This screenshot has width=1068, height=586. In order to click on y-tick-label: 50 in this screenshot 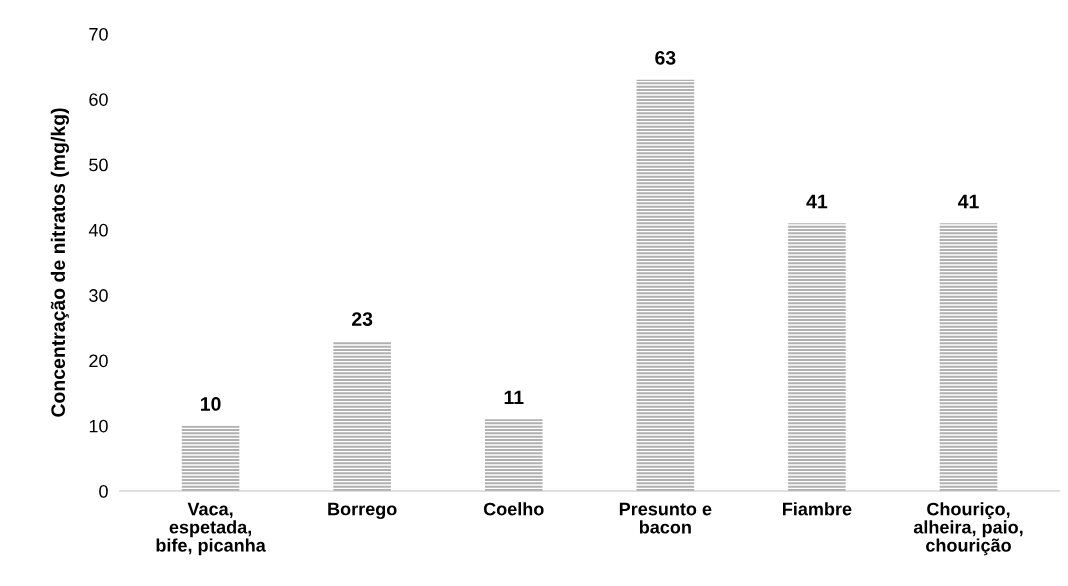, I will do `click(98, 165)`.